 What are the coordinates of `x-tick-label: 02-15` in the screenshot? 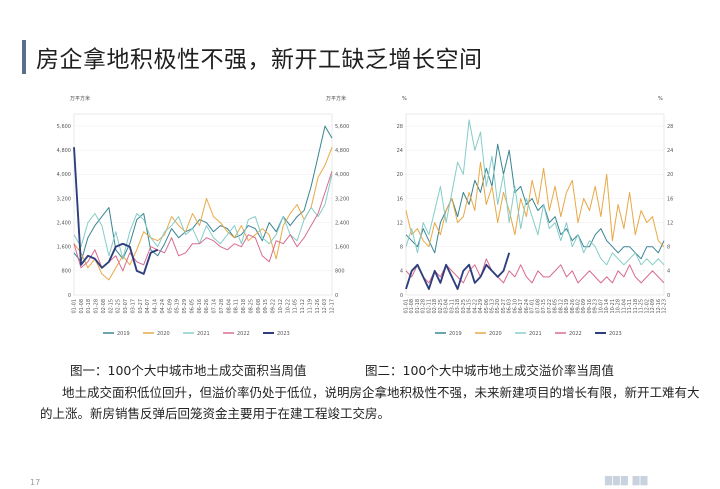 It's located at (111, 306).